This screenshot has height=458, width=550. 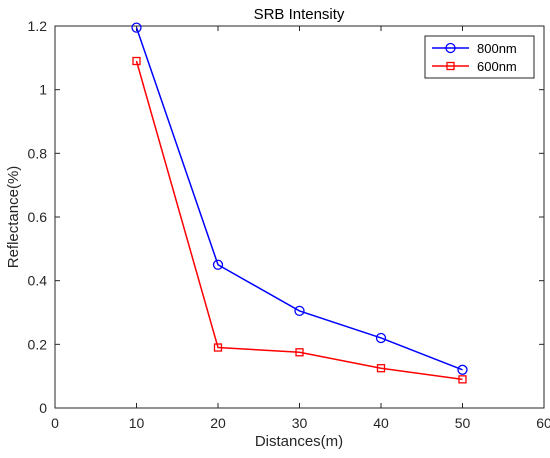 What do you see at coordinates (381, 423) in the screenshot?
I see `x-tick-label: 40` at bounding box center [381, 423].